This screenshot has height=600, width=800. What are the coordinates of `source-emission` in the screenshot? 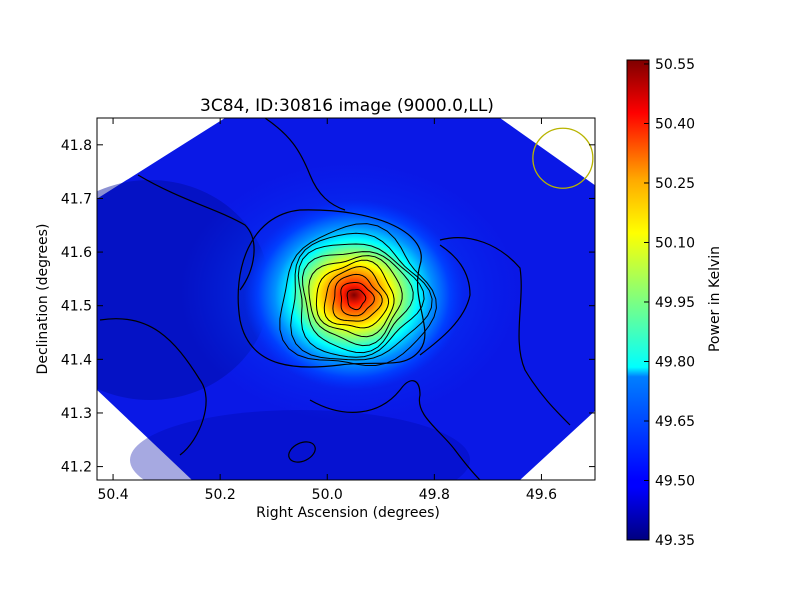 It's located at (354, 294).